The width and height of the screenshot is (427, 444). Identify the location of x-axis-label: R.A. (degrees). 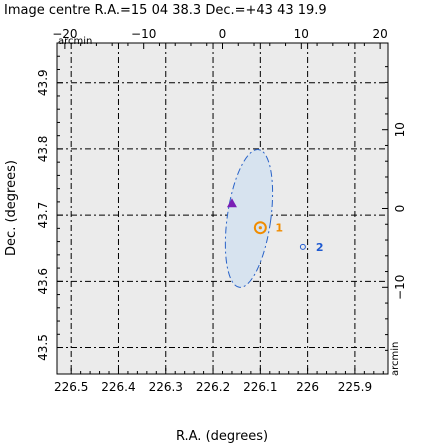
(222, 436).